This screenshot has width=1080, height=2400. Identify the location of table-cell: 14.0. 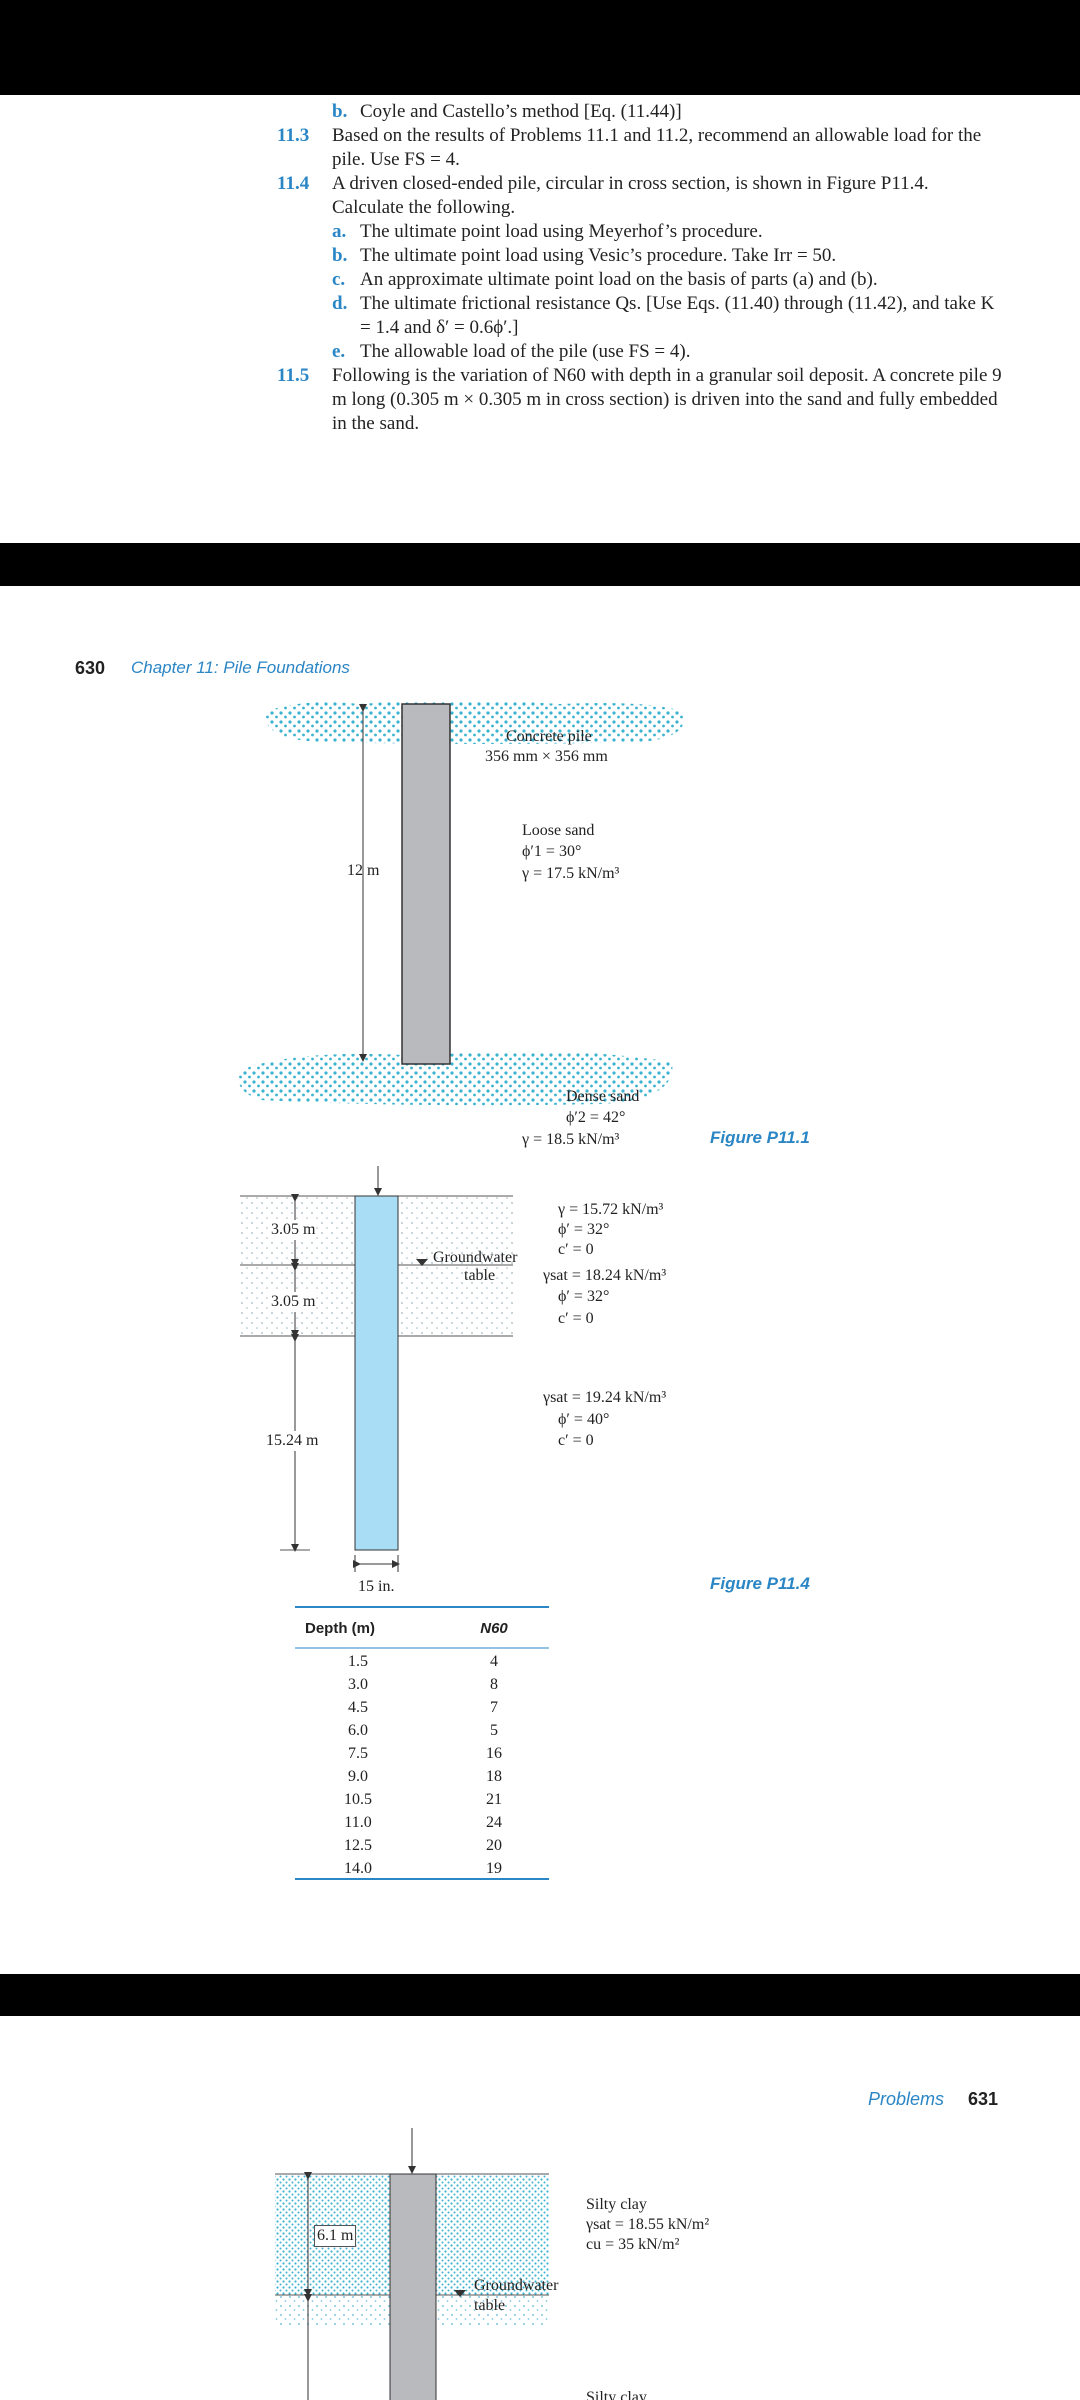
(358, 1868).